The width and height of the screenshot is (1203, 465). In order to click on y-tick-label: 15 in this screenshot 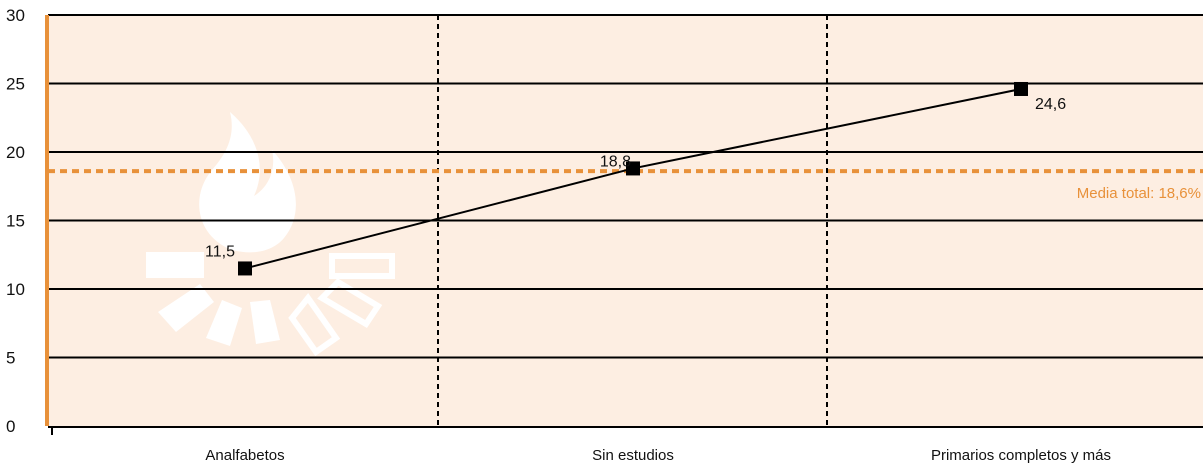, I will do `click(15, 221)`.